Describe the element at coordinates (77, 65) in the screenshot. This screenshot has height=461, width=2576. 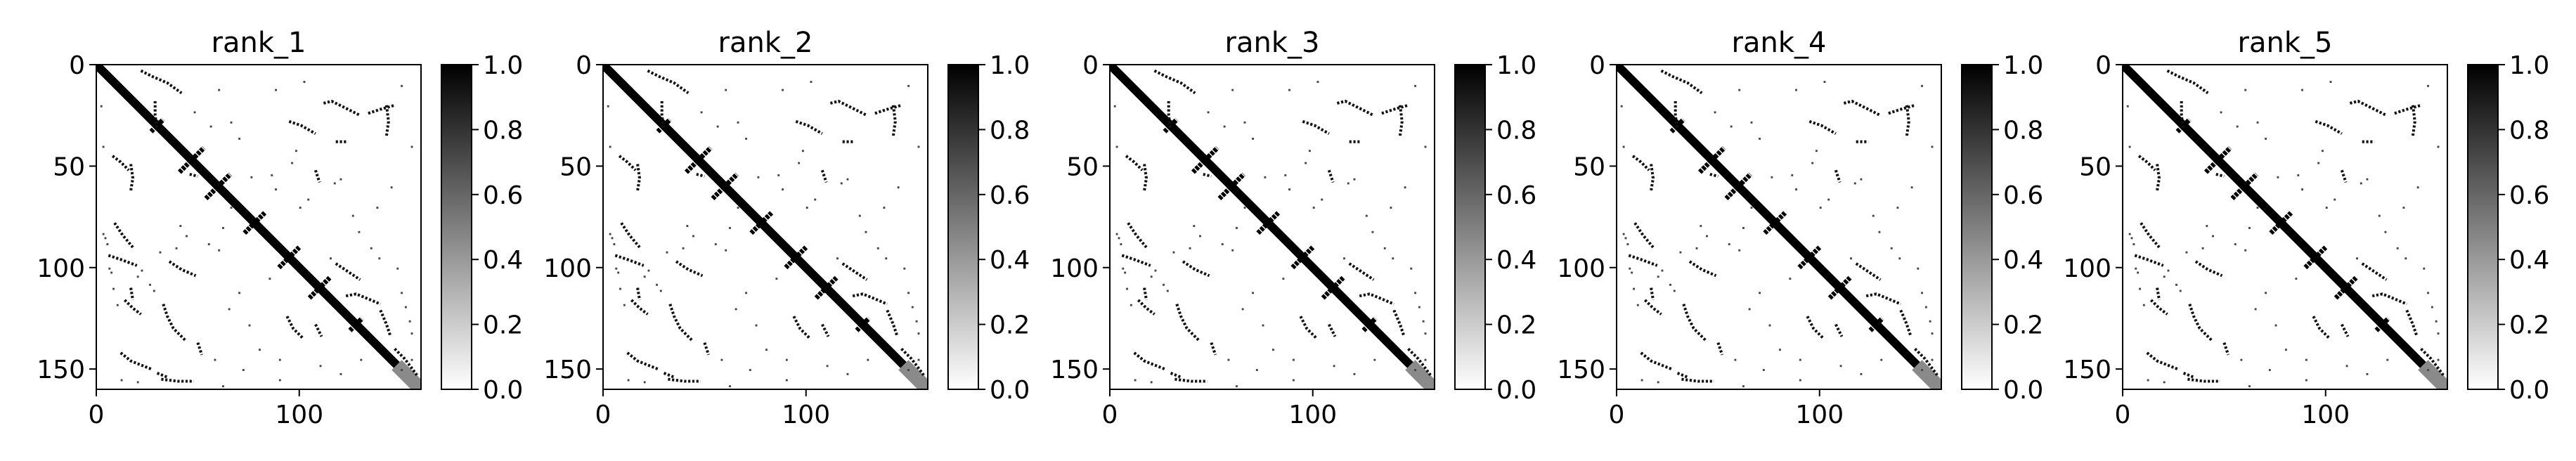
I see `y-tick-label: 0` at that location.